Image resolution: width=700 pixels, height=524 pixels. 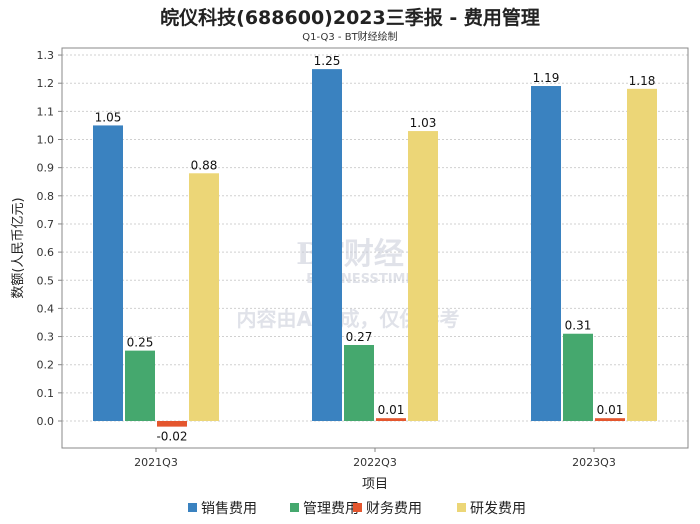 What do you see at coordinates (498, 509) in the screenshot?
I see `legend-label: 研发费用` at bounding box center [498, 509].